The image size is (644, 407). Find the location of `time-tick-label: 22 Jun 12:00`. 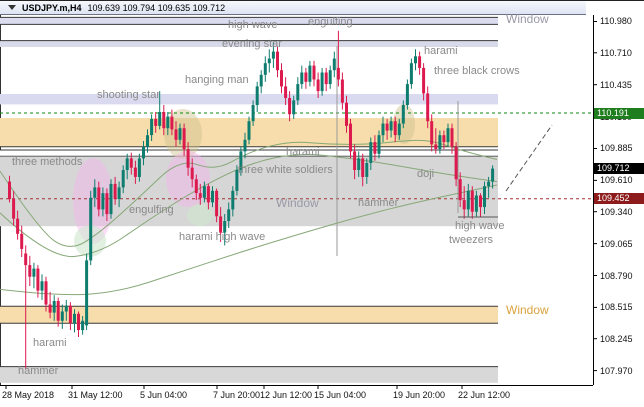

time-tick-label: 22 Jun 12:00 is located at coordinates (484, 395).